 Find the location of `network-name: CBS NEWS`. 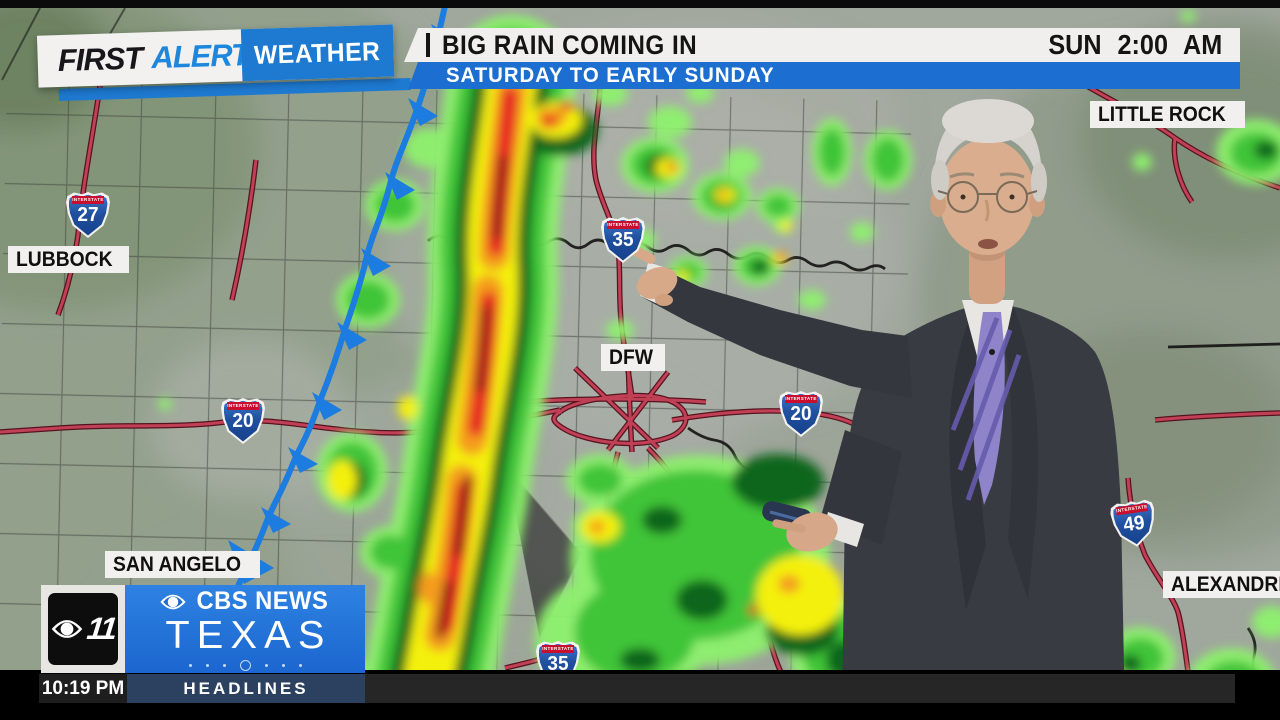

network-name: CBS NEWS is located at coordinates (262, 601).